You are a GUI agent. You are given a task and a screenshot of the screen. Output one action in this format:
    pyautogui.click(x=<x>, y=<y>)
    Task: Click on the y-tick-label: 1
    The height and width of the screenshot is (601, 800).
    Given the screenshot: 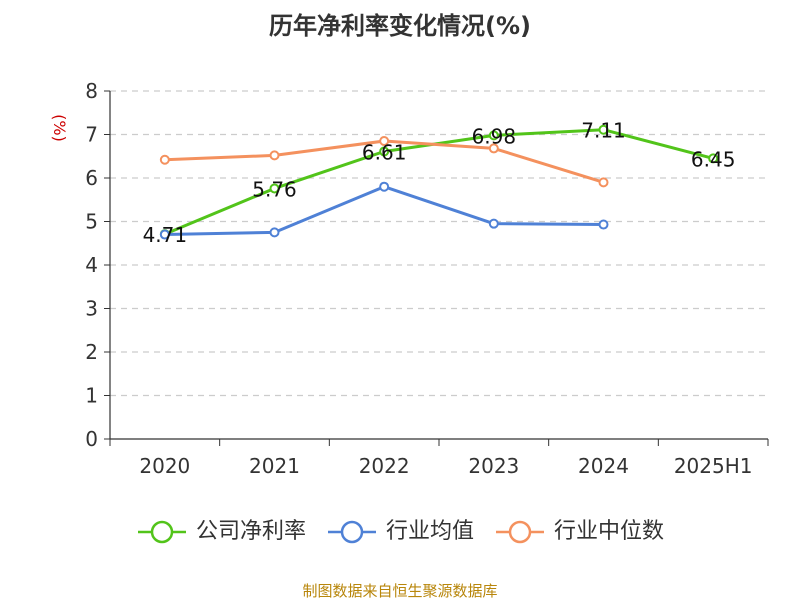 What is the action you would take?
    pyautogui.click(x=91, y=396)
    